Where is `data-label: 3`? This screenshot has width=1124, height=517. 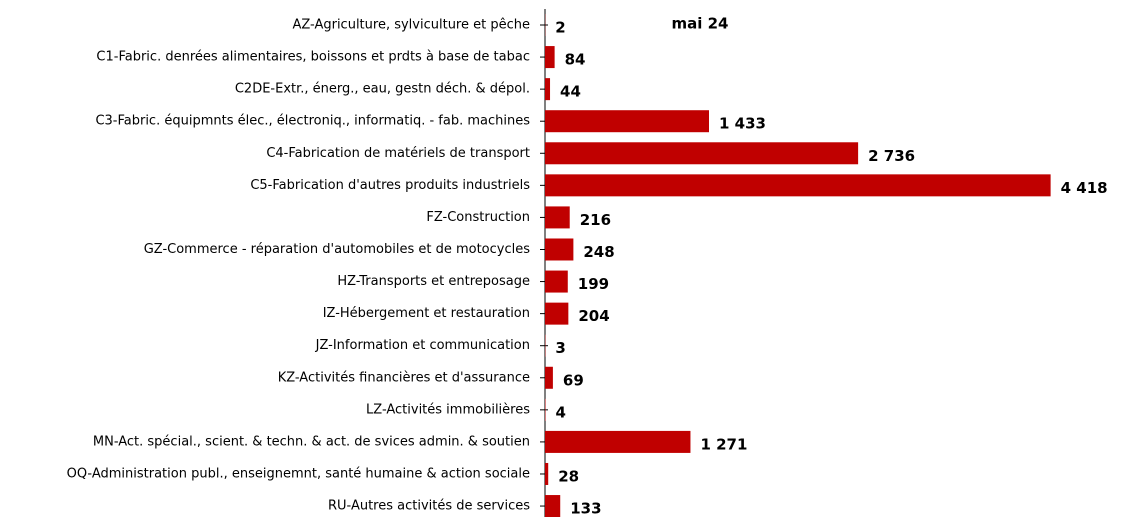 data-label: 3 is located at coordinates (560, 348).